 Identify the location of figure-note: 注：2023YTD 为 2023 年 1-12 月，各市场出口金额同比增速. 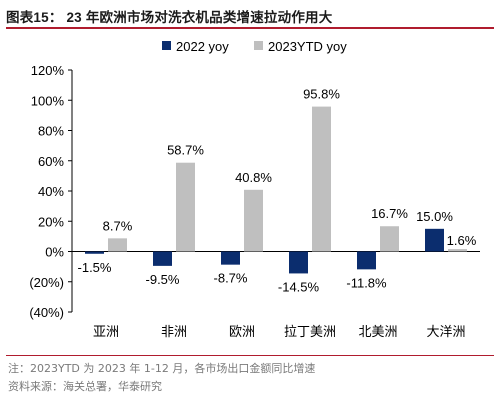
(162, 368).